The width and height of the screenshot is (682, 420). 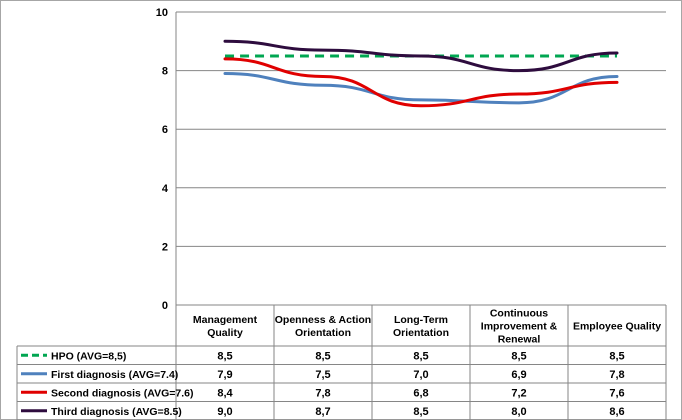 What do you see at coordinates (165, 72) in the screenshot?
I see `y-tick-label: 8` at bounding box center [165, 72].